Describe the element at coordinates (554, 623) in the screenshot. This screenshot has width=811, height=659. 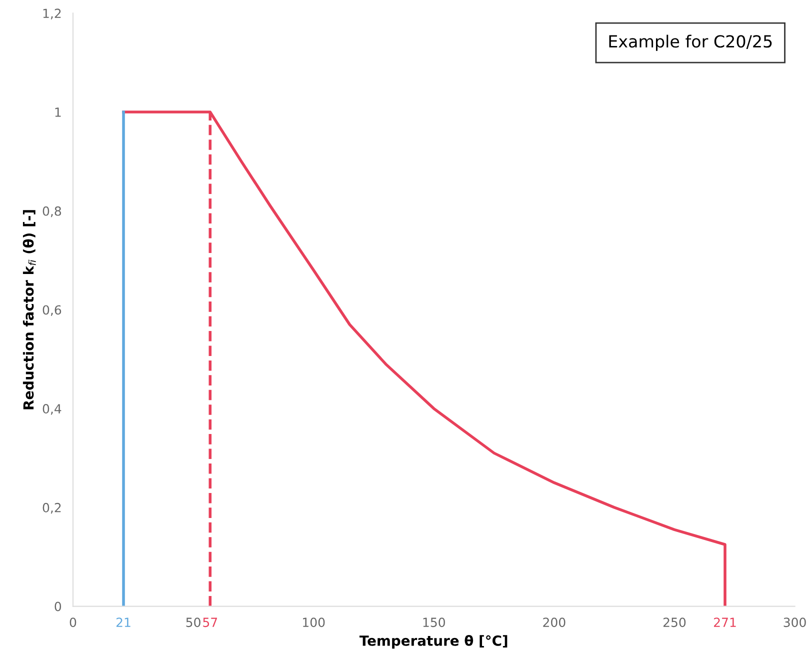
I see `x-tick-label: 200` at that location.